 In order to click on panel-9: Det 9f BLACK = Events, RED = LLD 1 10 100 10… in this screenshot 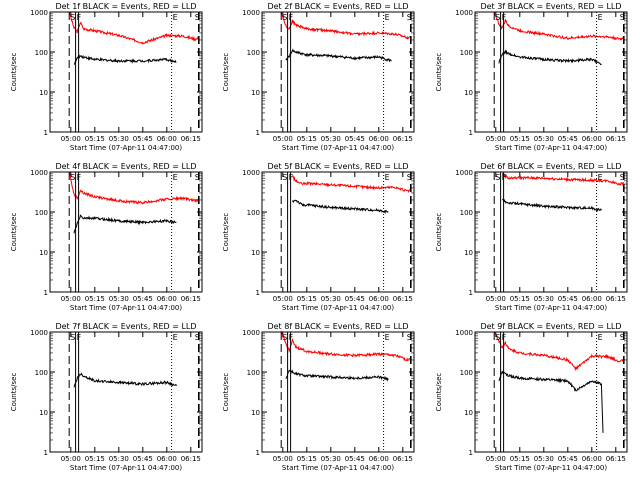, I will do `click(531, 397)`.